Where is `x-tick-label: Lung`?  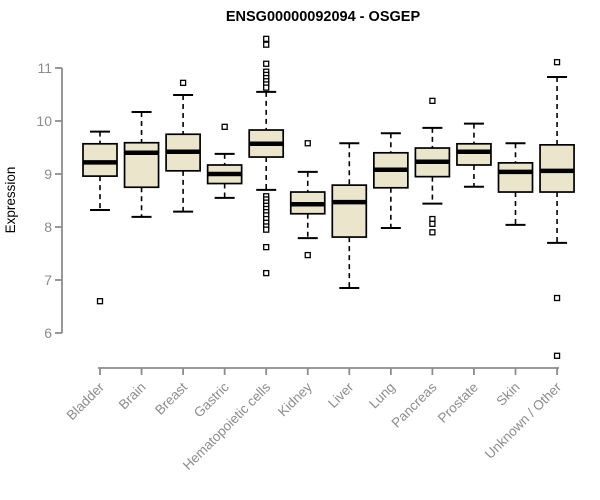 x-tick-label: Lung is located at coordinates (382, 396).